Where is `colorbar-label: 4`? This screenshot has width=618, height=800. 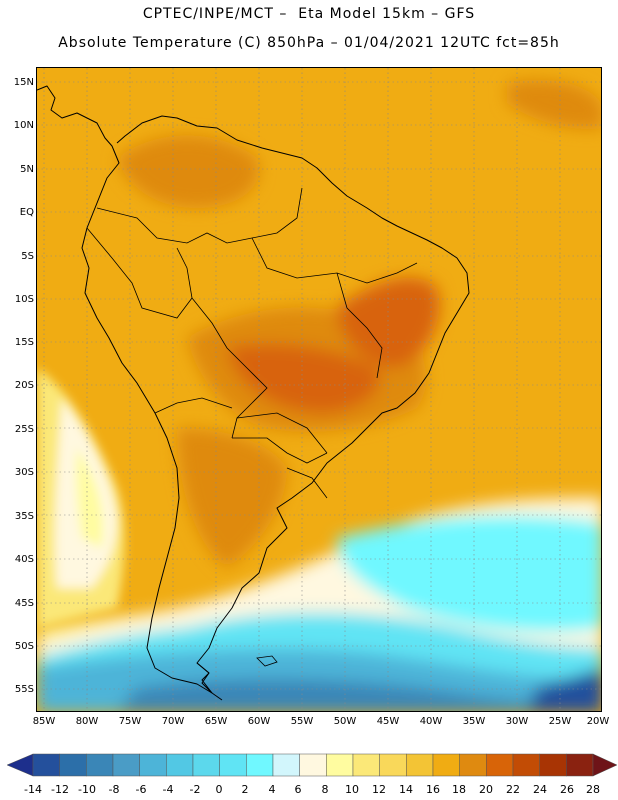
colorbar-label: 4 is located at coordinates (272, 789).